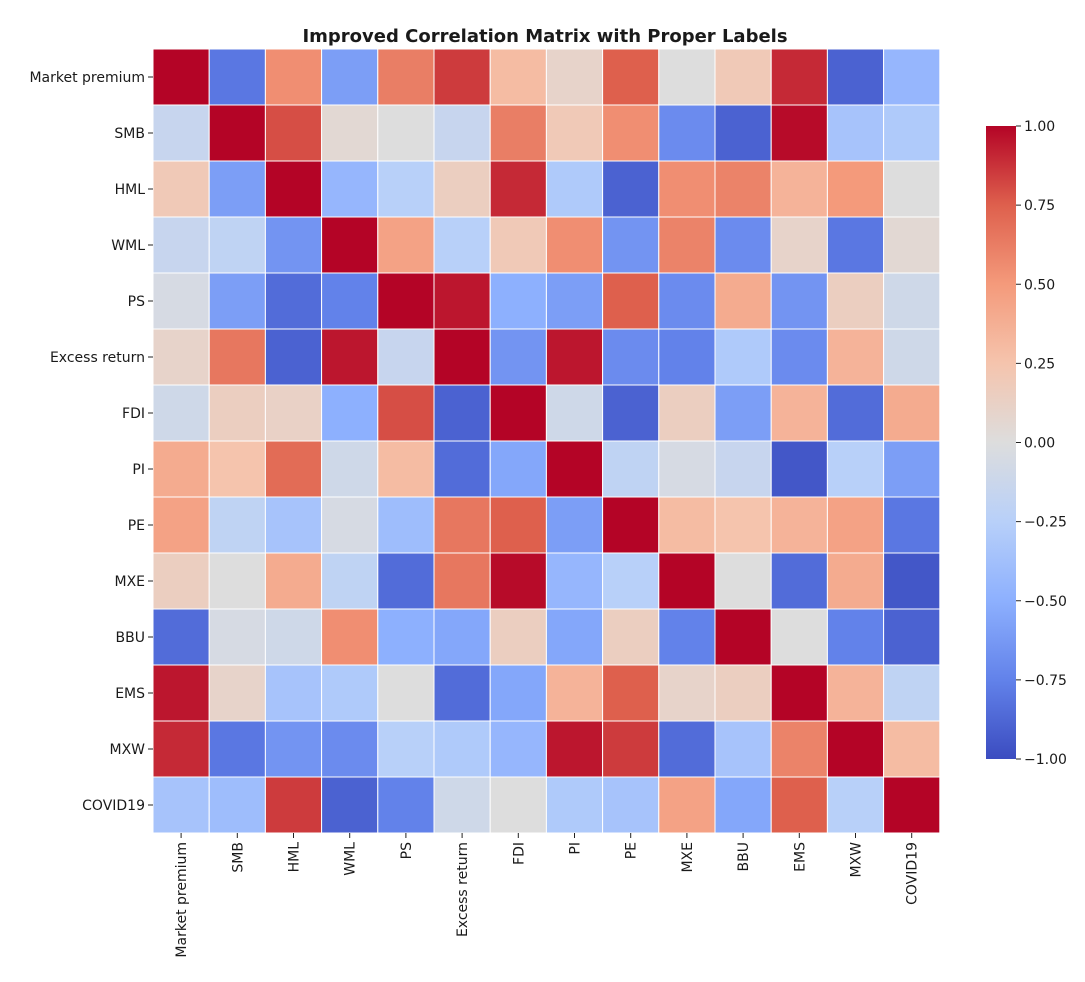  I want to click on y-tick-label: Market premium, so click(87, 78).